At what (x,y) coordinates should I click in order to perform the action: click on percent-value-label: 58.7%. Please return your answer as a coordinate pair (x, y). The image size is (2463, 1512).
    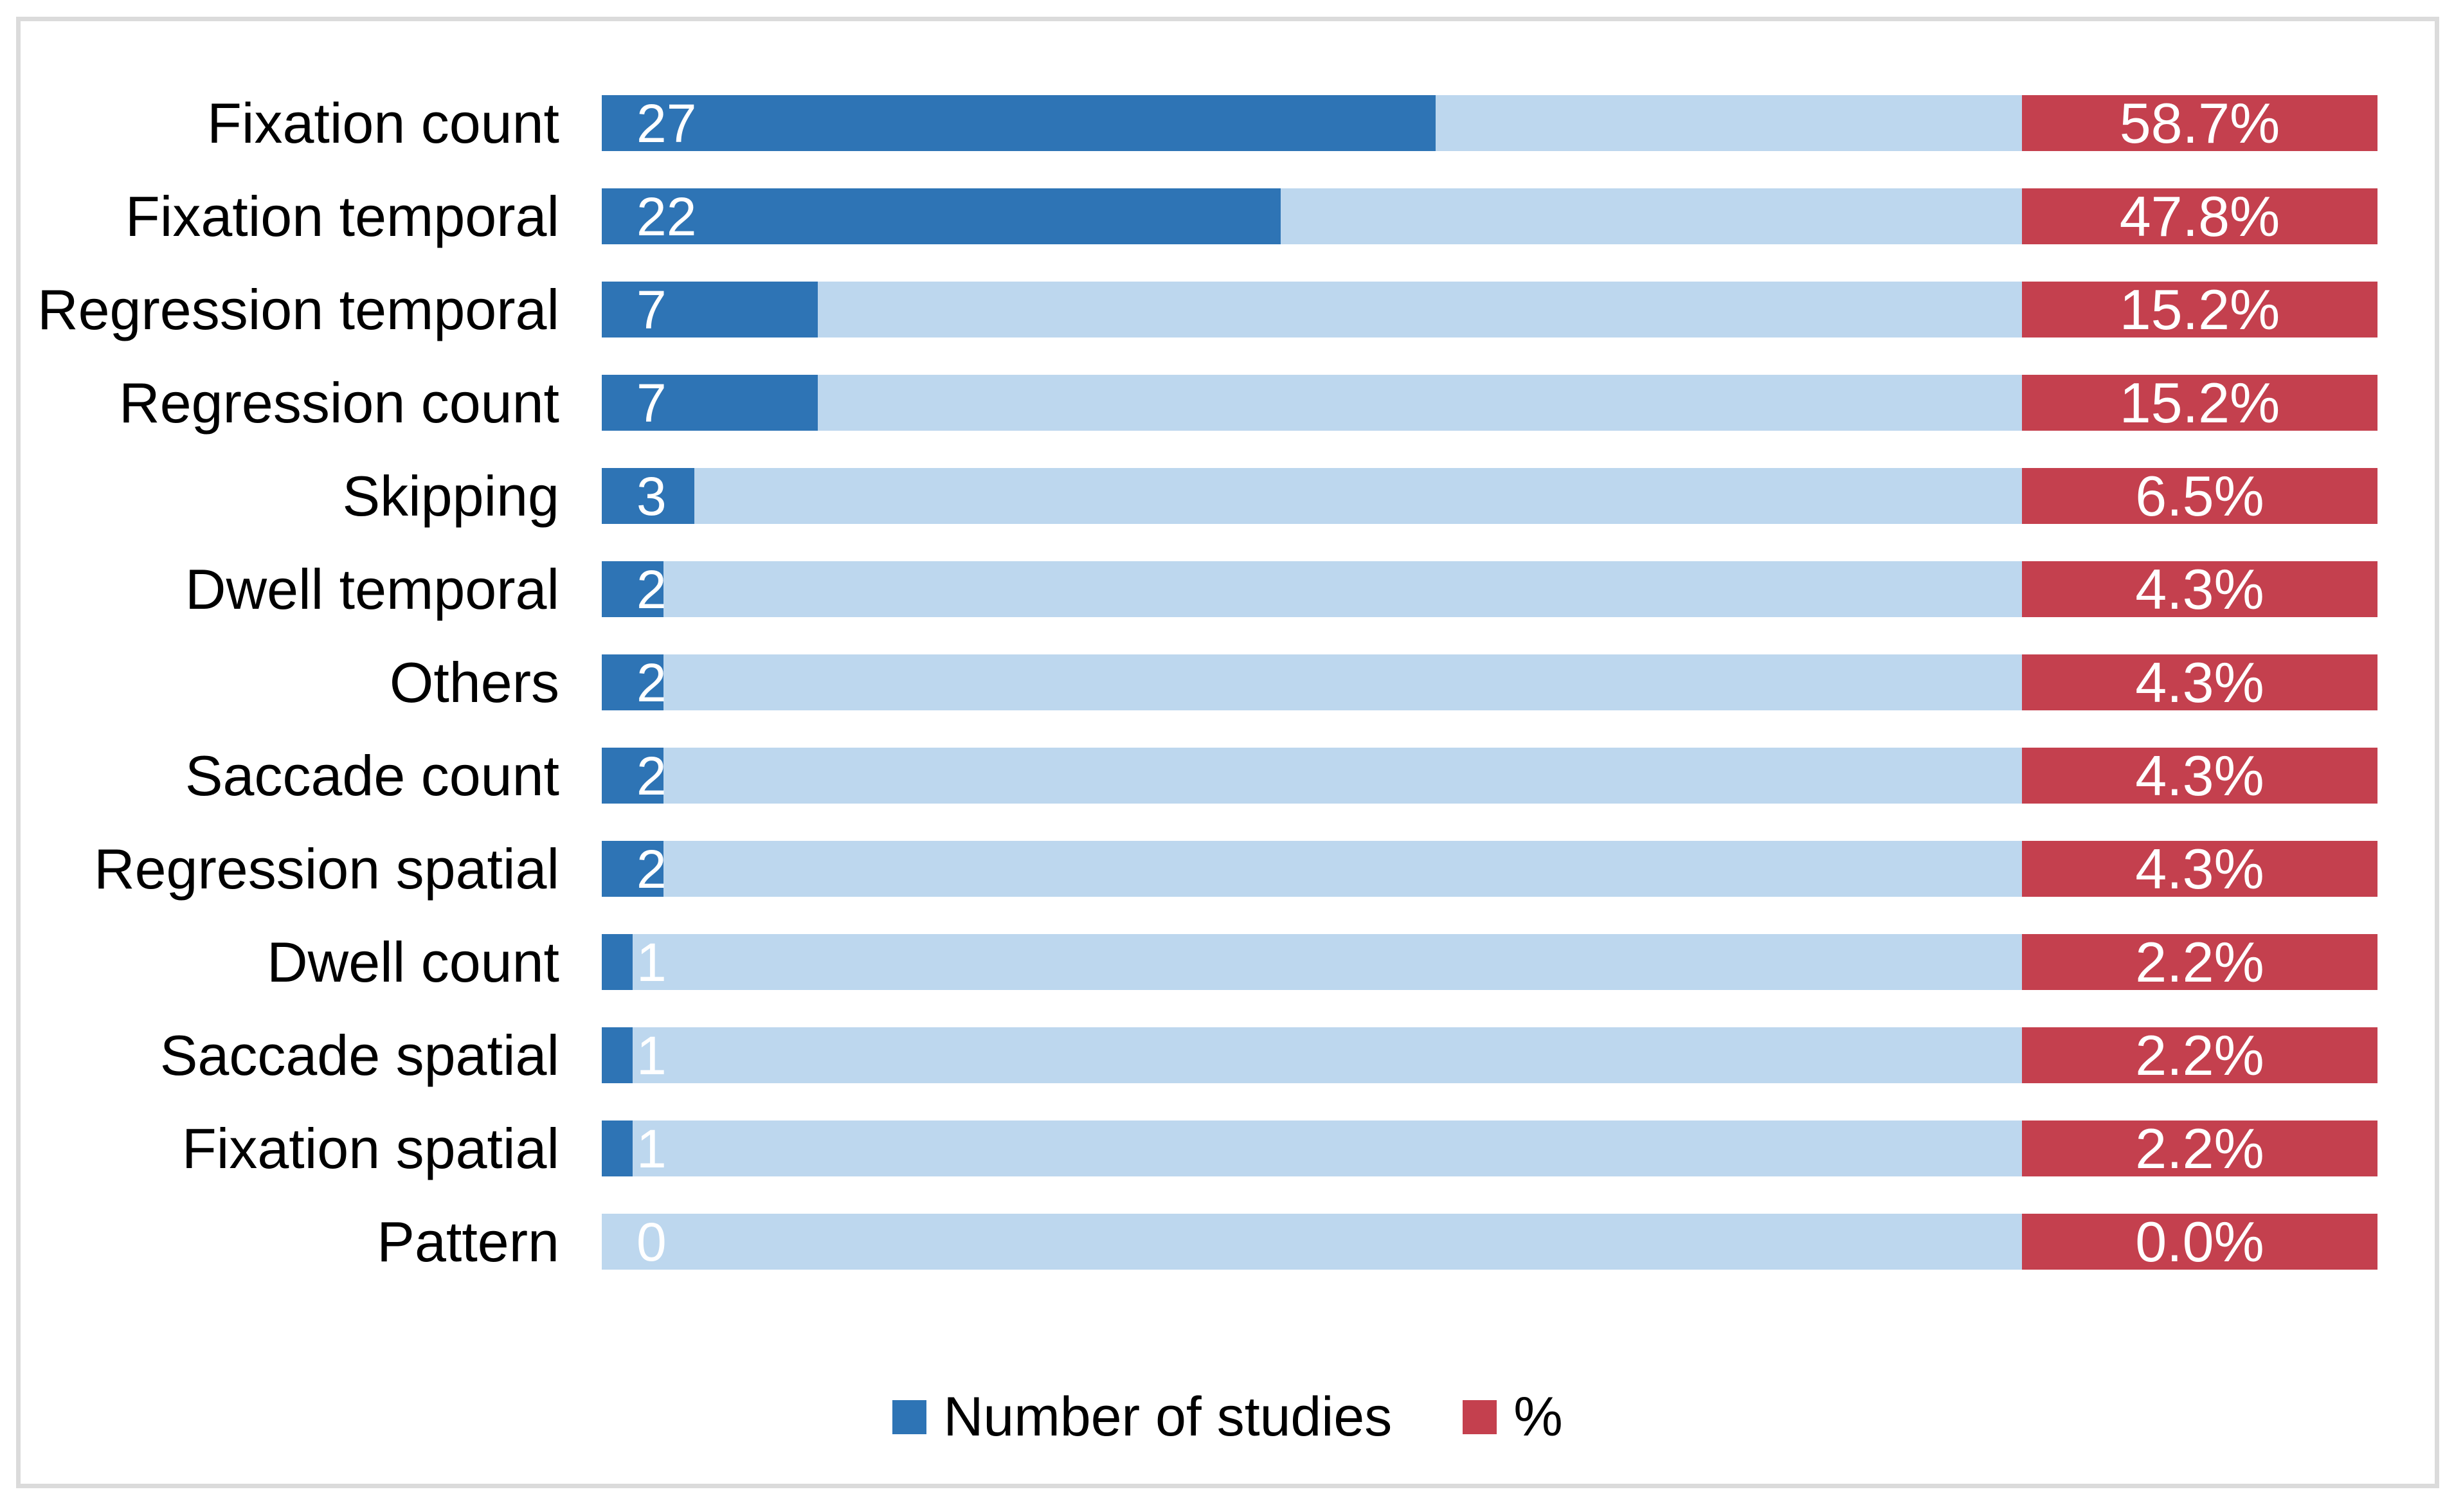
    Looking at the image, I should click on (2199, 123).